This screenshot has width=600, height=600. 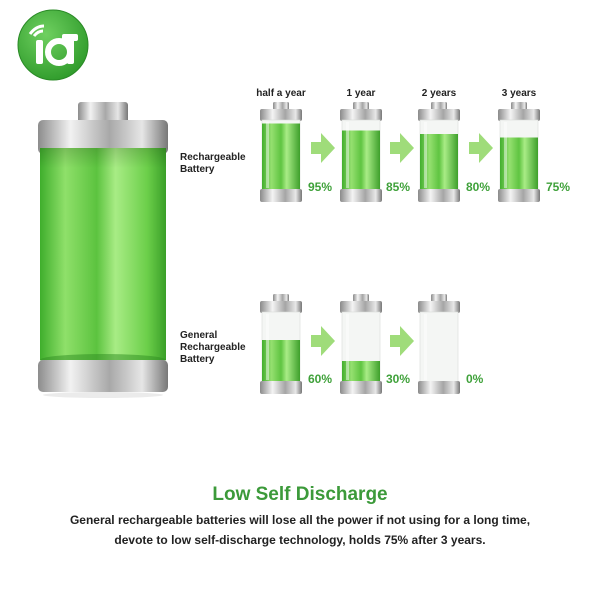 What do you see at coordinates (199, 335) in the screenshot?
I see `label-line: General` at bounding box center [199, 335].